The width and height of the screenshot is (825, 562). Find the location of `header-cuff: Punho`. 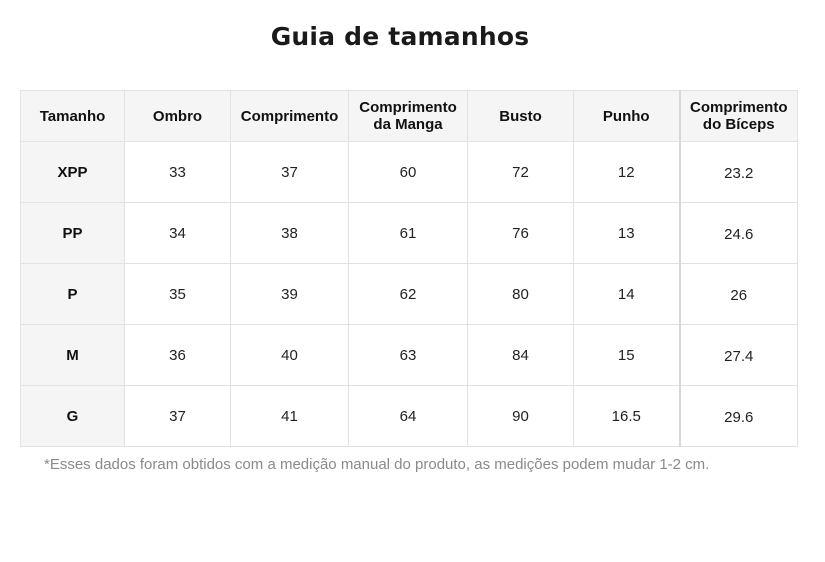

header-cuff: Punho is located at coordinates (626, 116).